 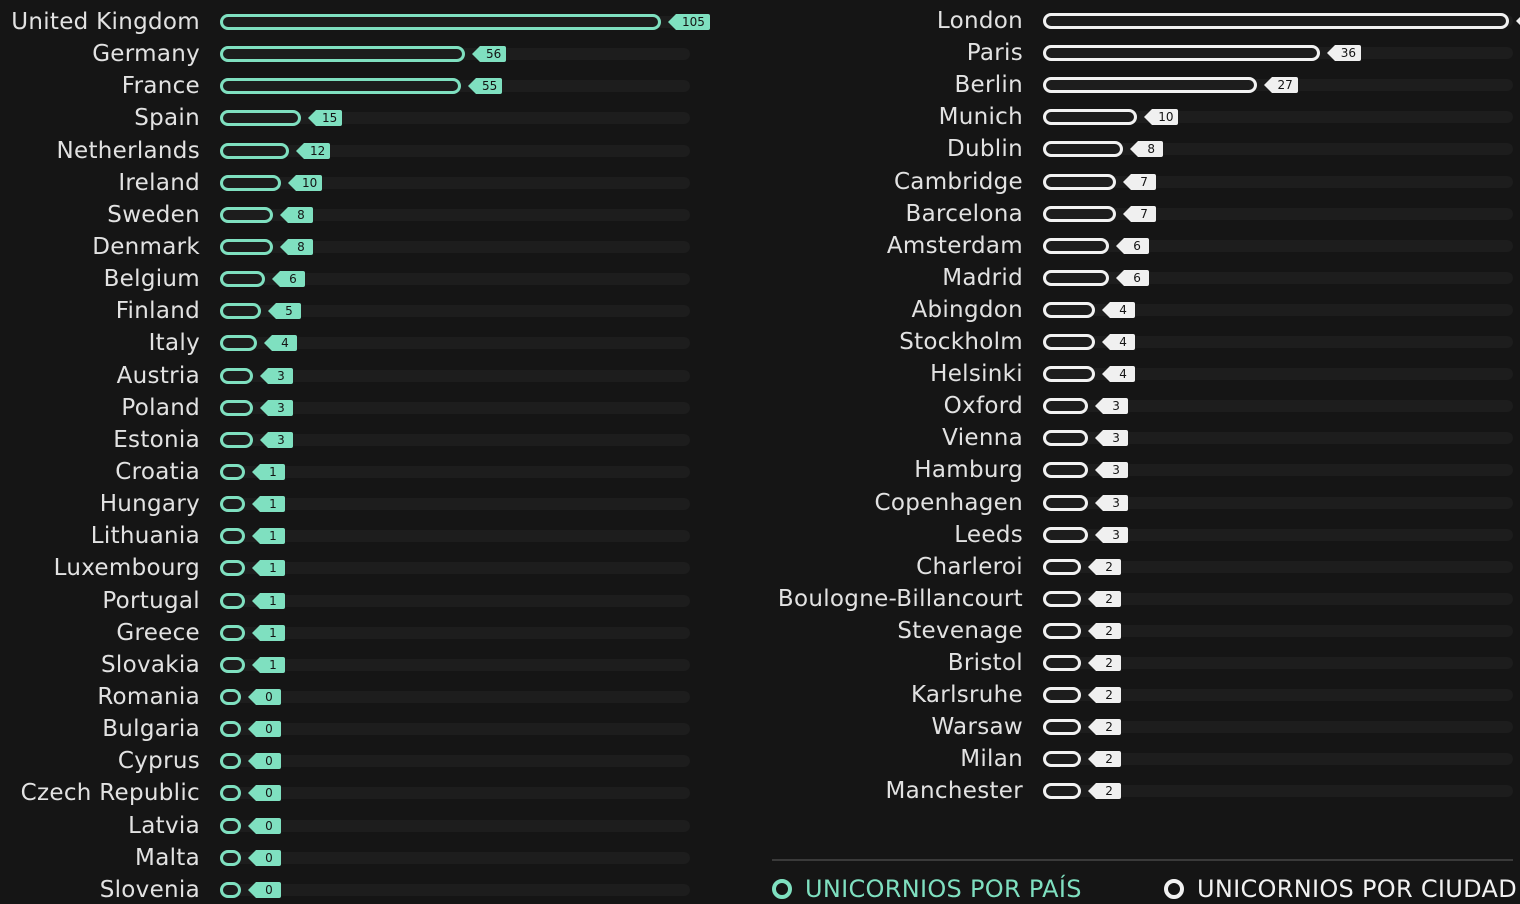 What do you see at coordinates (145, 536) in the screenshot?
I see `category-label: Lithuania` at bounding box center [145, 536].